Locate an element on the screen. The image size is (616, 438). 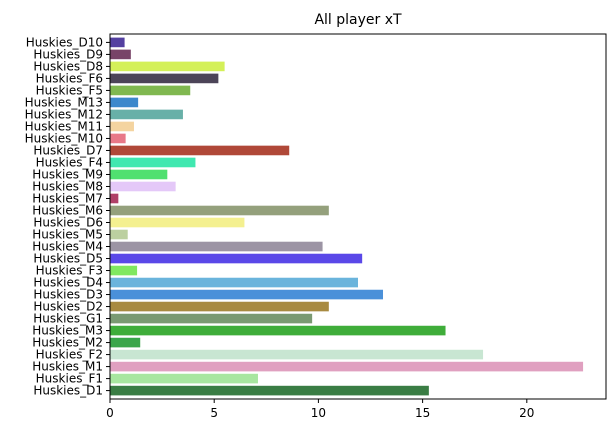
y-tick-label: Huskies_M4 is located at coordinates (67, 247).